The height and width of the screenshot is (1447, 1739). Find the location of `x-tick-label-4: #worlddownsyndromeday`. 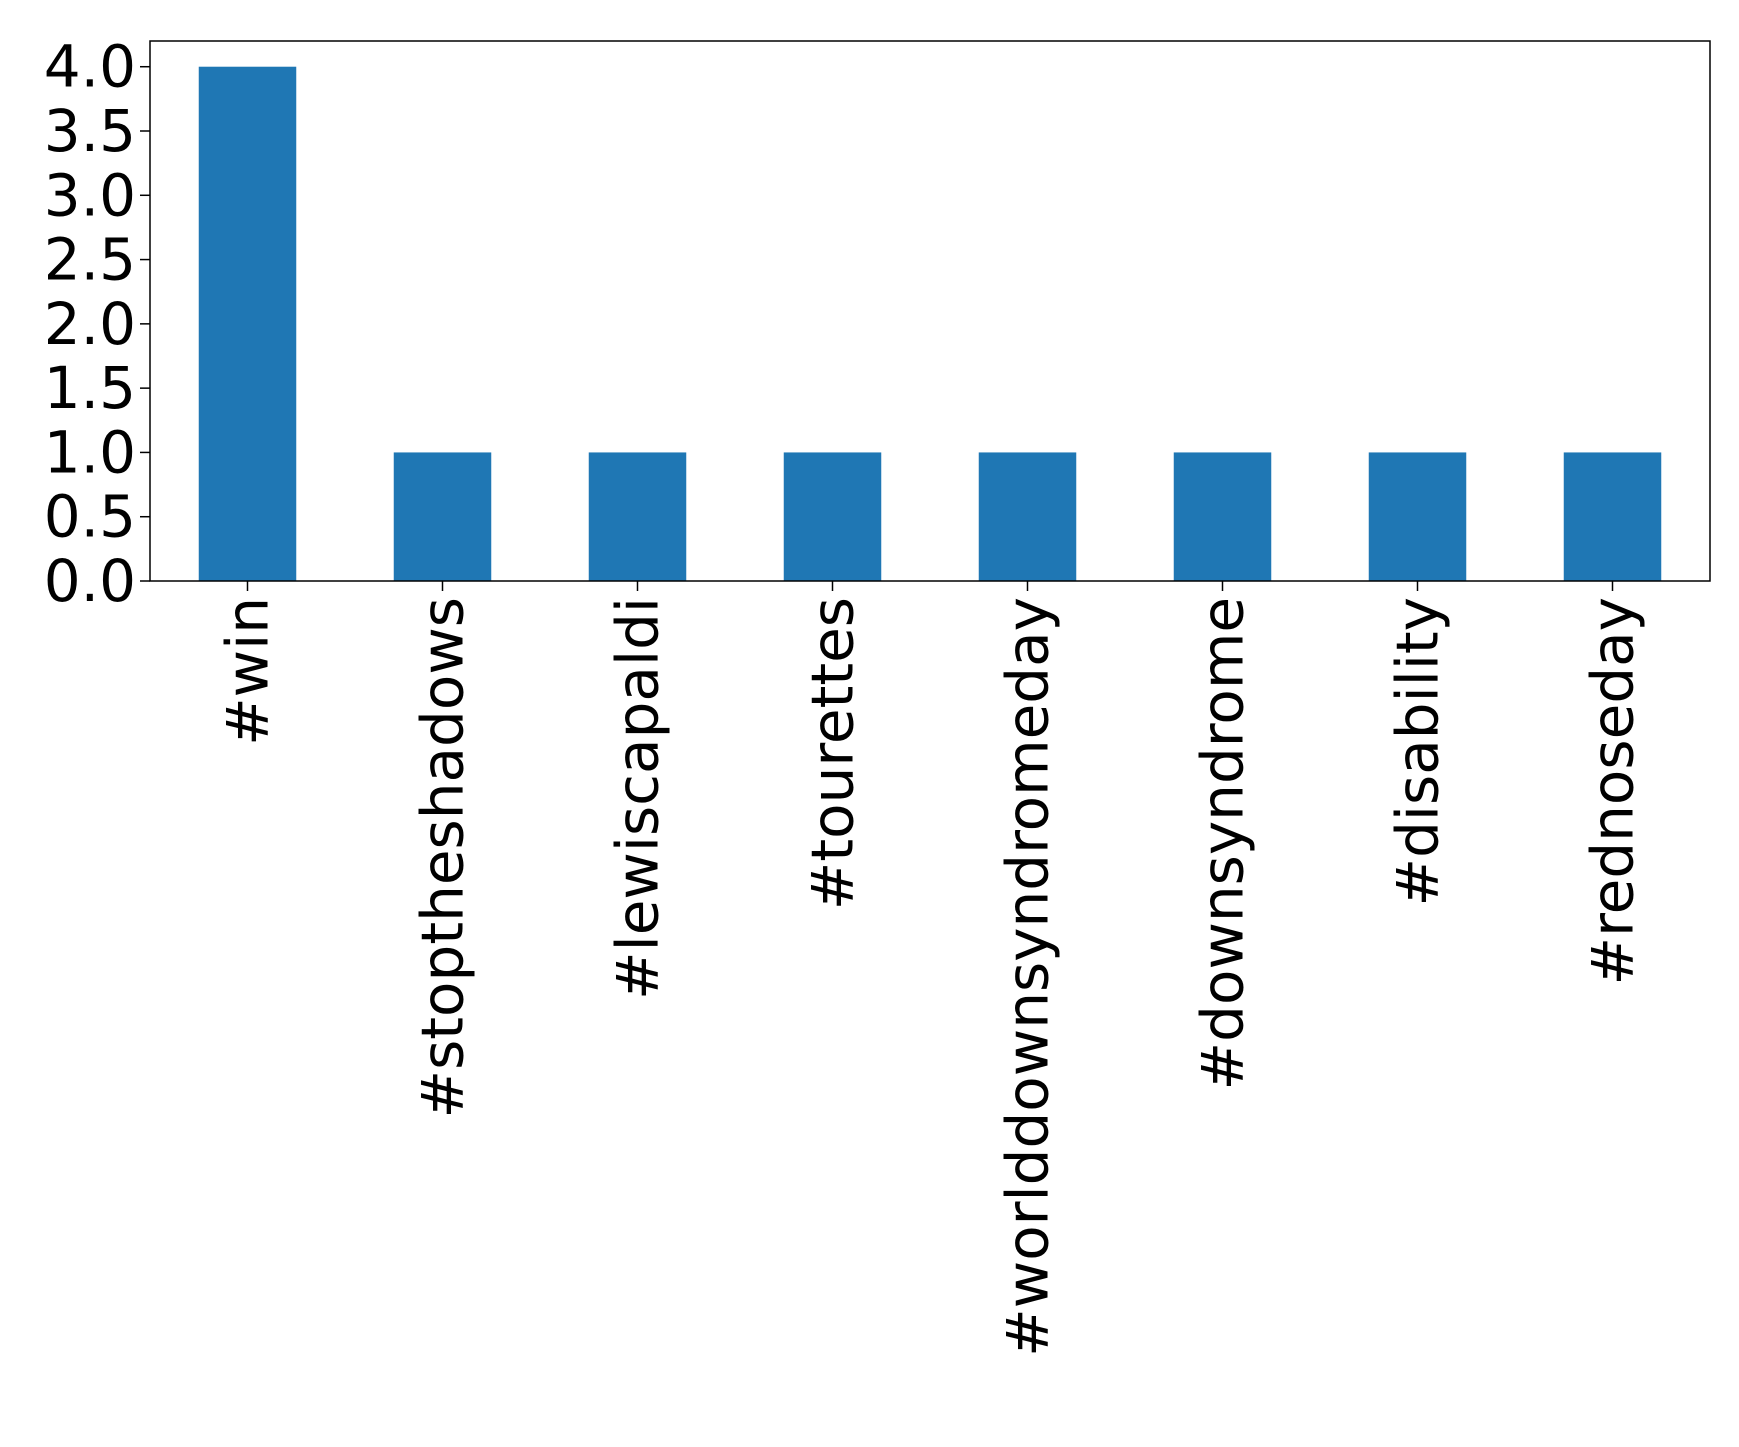

x-tick-label-4: #worlddownsyndromeday is located at coordinates (1028, 977).